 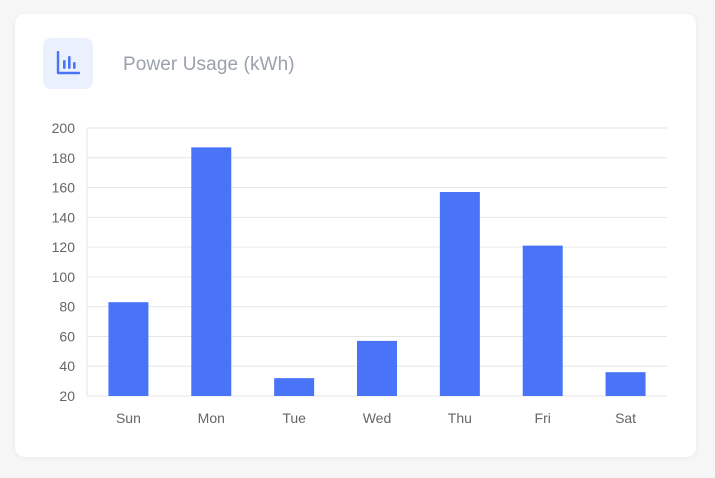 I want to click on bar-tue, so click(x=294, y=387).